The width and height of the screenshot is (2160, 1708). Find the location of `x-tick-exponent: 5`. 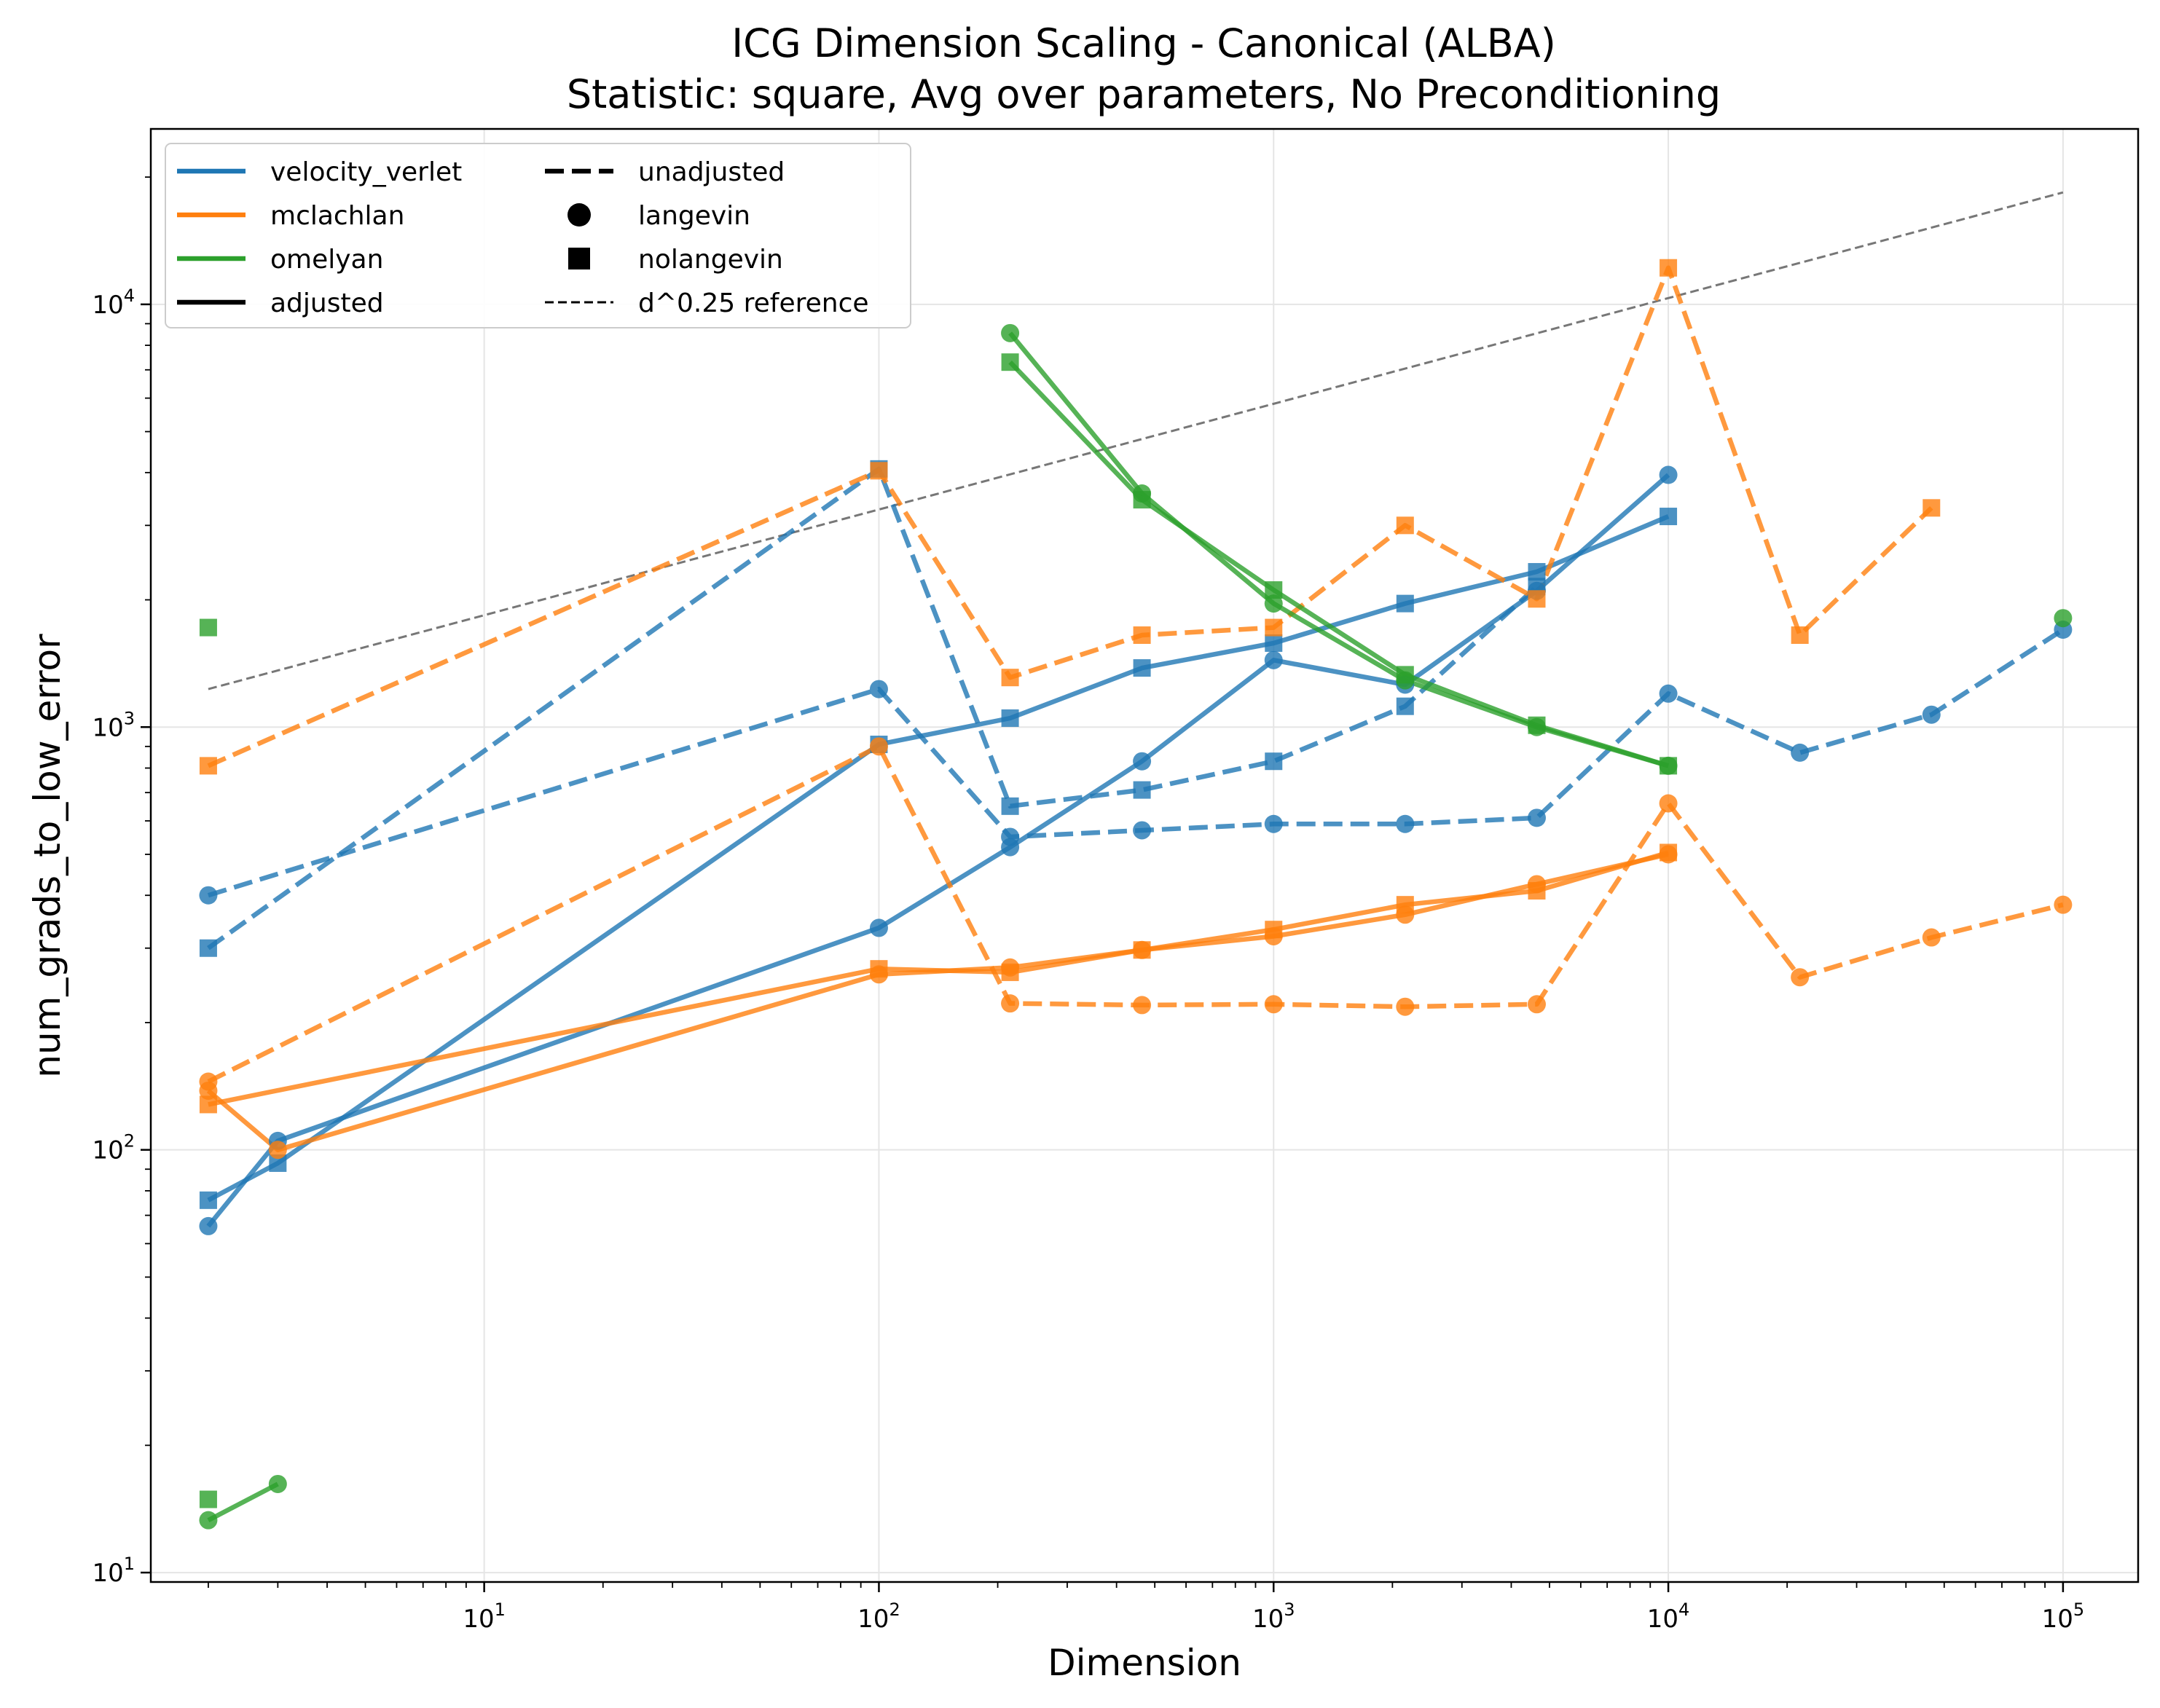

x-tick-exponent: 5 is located at coordinates (2078, 1609).